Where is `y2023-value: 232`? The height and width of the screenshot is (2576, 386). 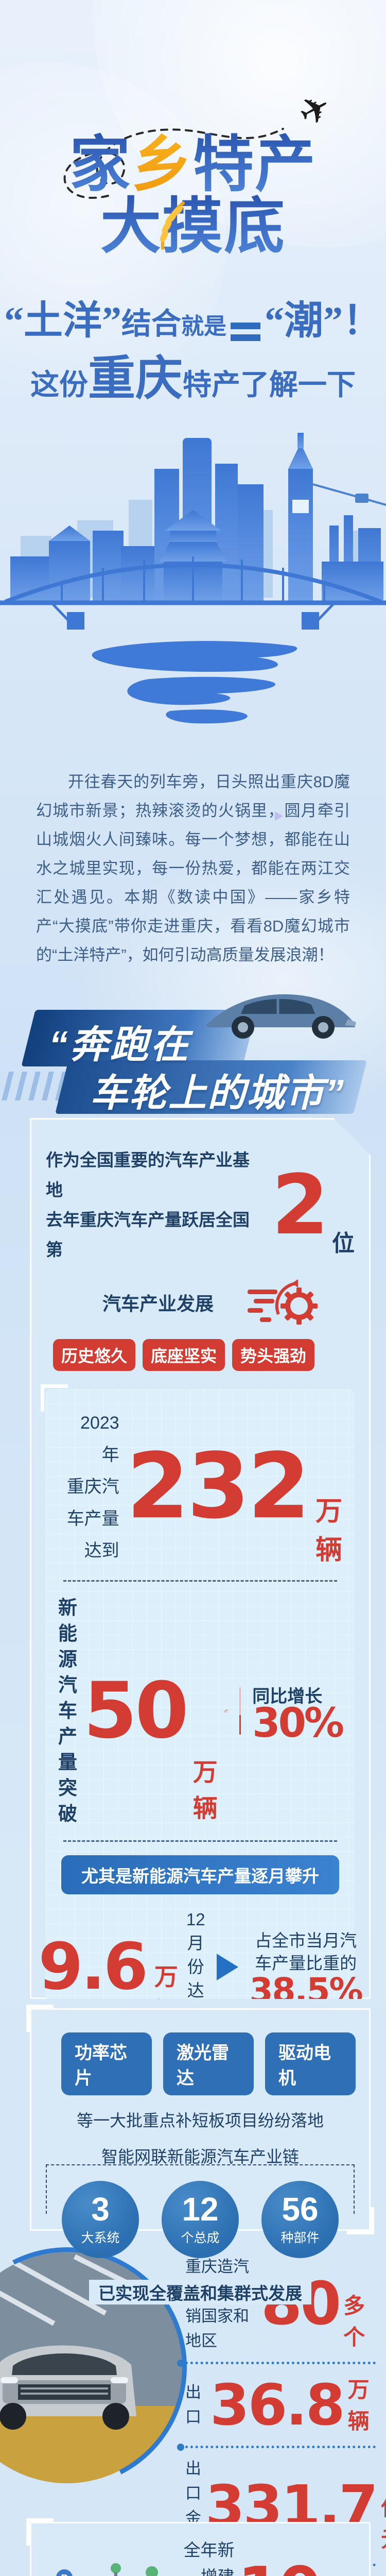
y2023-value: 232 is located at coordinates (217, 1486).